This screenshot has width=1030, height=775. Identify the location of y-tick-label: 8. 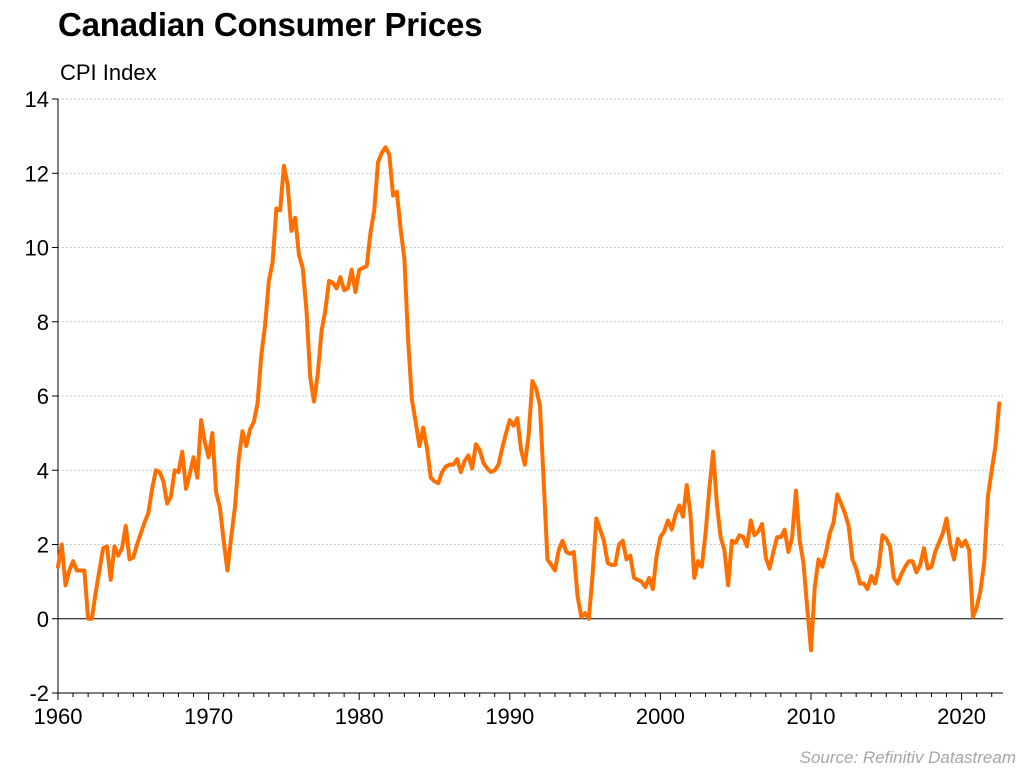
(43, 322).